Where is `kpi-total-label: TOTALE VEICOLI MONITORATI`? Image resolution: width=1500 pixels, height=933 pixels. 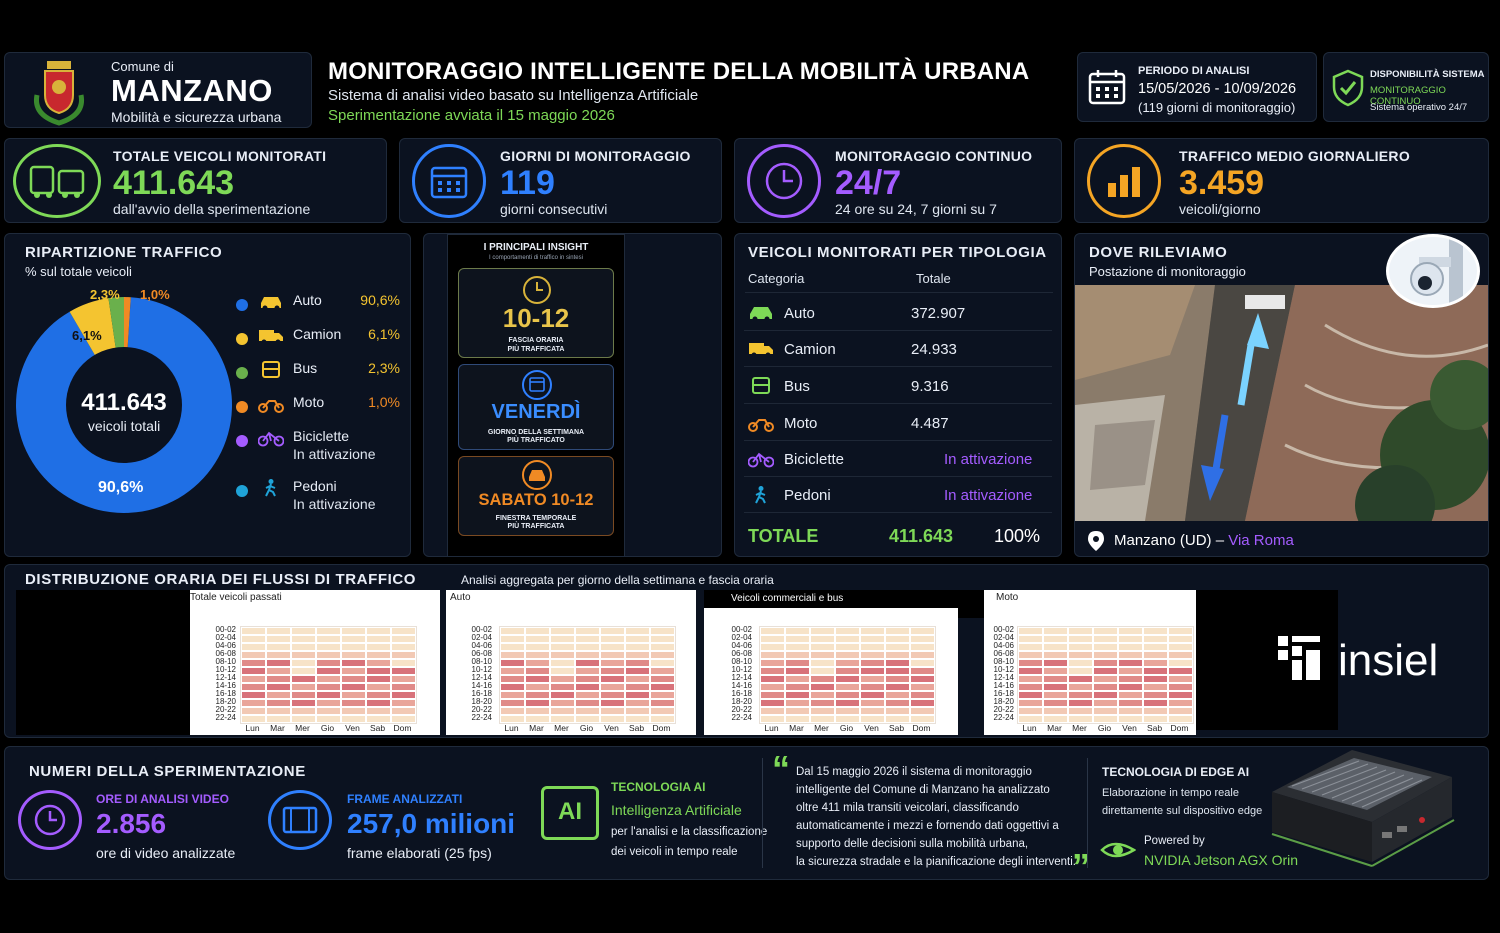
kpi-total-label: TOTALE VEICOLI MONITORATI is located at coordinates (220, 156).